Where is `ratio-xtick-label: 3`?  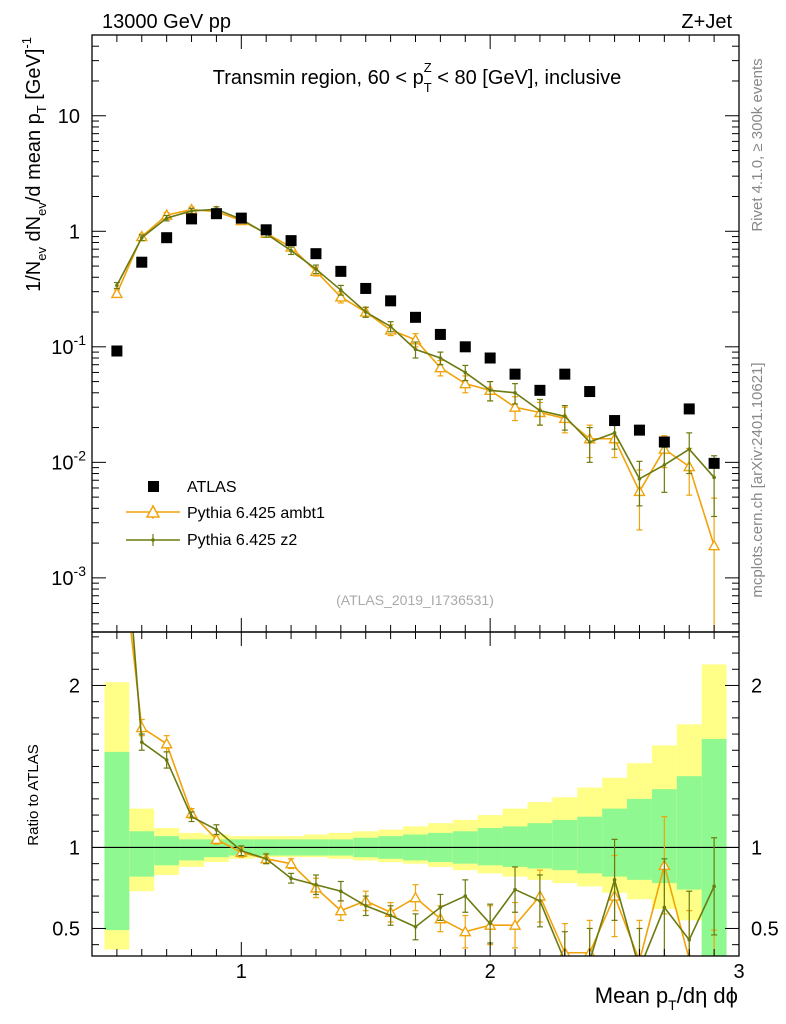 ratio-xtick-label: 3 is located at coordinates (738, 972).